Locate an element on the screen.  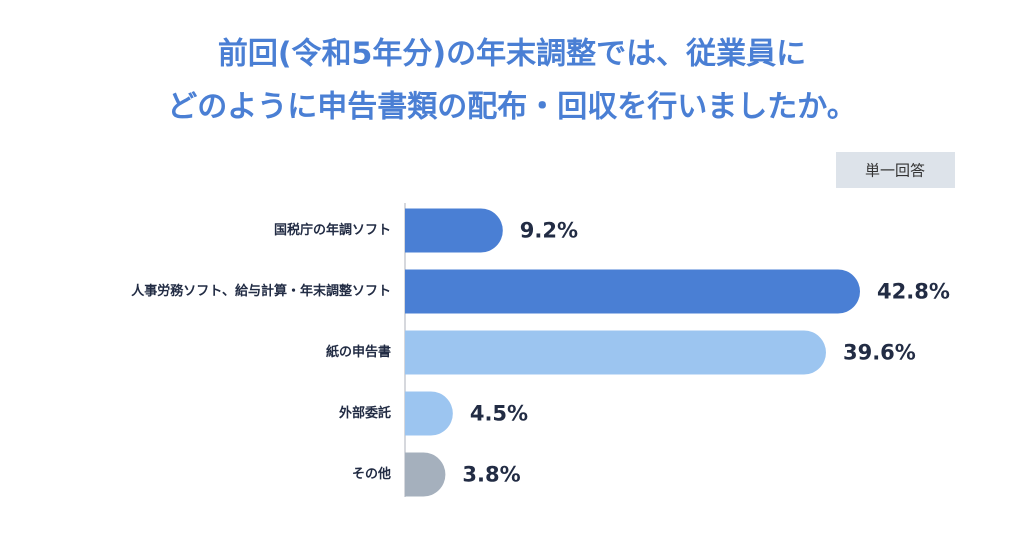
value-label: 3.8% is located at coordinates (491, 475).